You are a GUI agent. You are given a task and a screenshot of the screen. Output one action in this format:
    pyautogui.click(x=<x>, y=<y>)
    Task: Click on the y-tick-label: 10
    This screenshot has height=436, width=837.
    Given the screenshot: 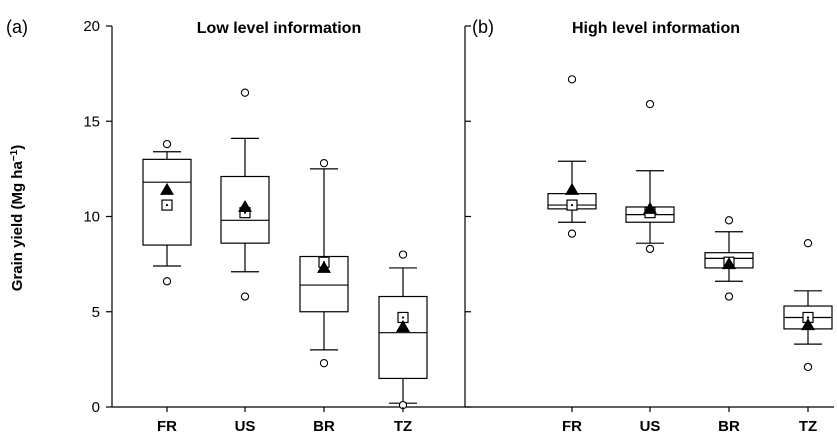 What is the action you would take?
    pyautogui.click(x=91, y=217)
    